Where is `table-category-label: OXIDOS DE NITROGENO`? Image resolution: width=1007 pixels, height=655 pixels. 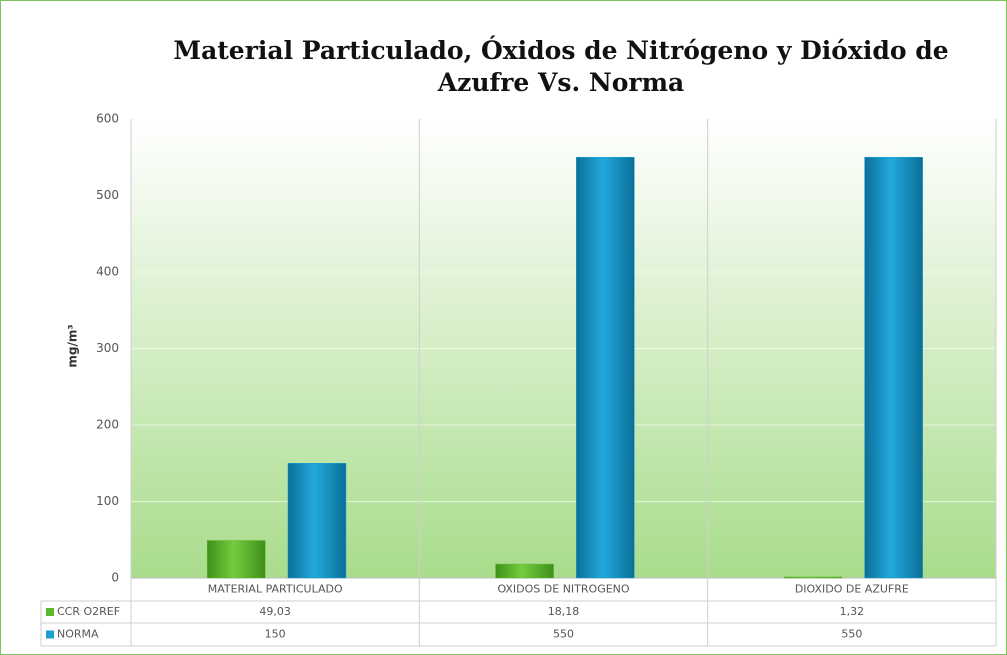 table-category-label: OXIDOS DE NITROGENO is located at coordinates (563, 589).